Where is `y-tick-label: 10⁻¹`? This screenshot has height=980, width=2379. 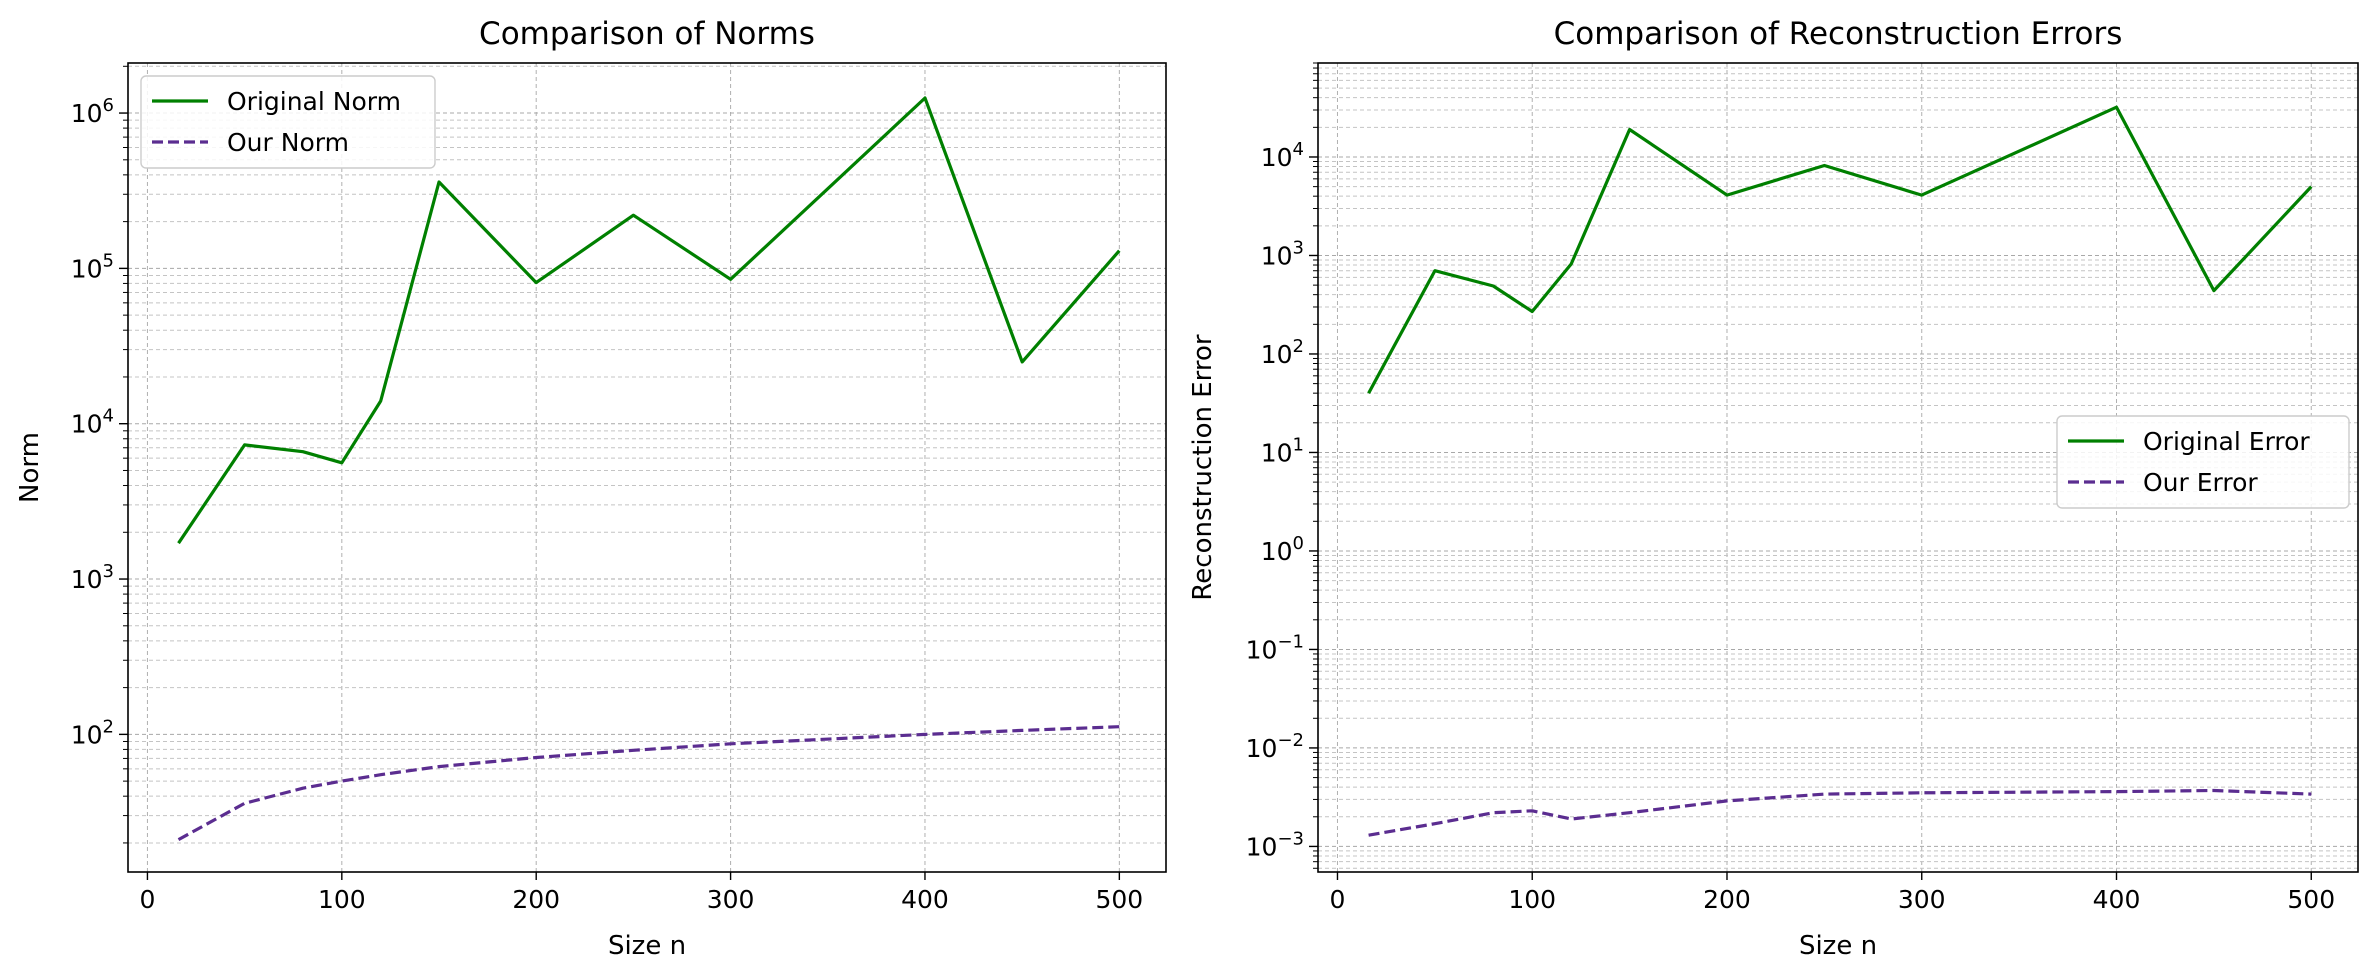 y-tick-label: 10⁻¹ is located at coordinates (1275, 647).